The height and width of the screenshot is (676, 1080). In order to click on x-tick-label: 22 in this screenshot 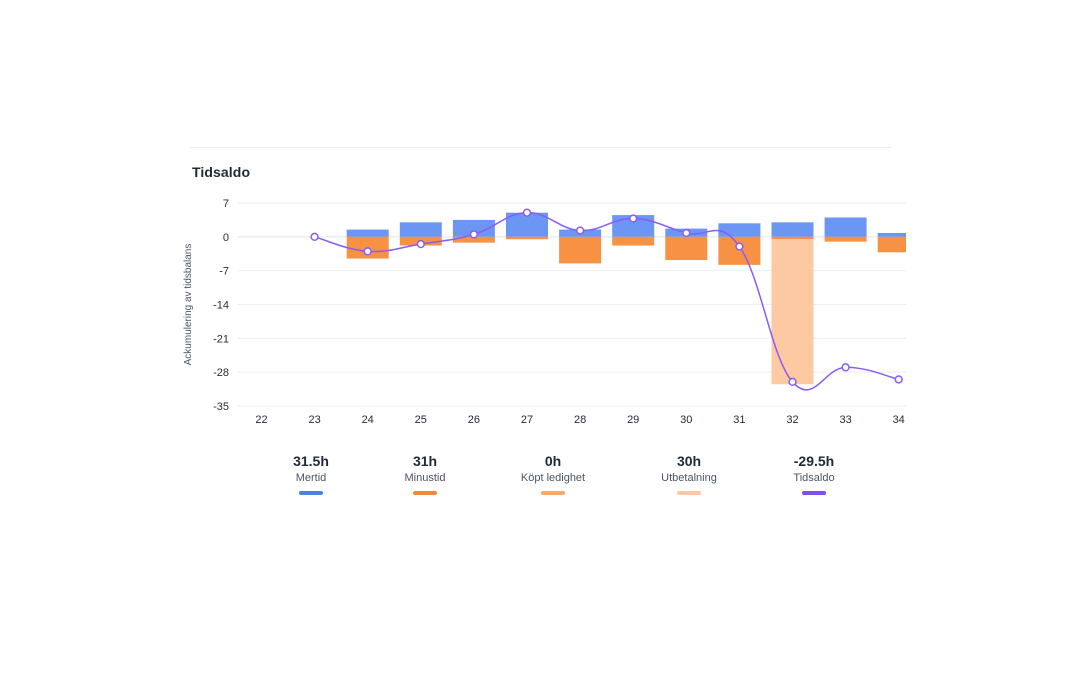, I will do `click(261, 420)`.